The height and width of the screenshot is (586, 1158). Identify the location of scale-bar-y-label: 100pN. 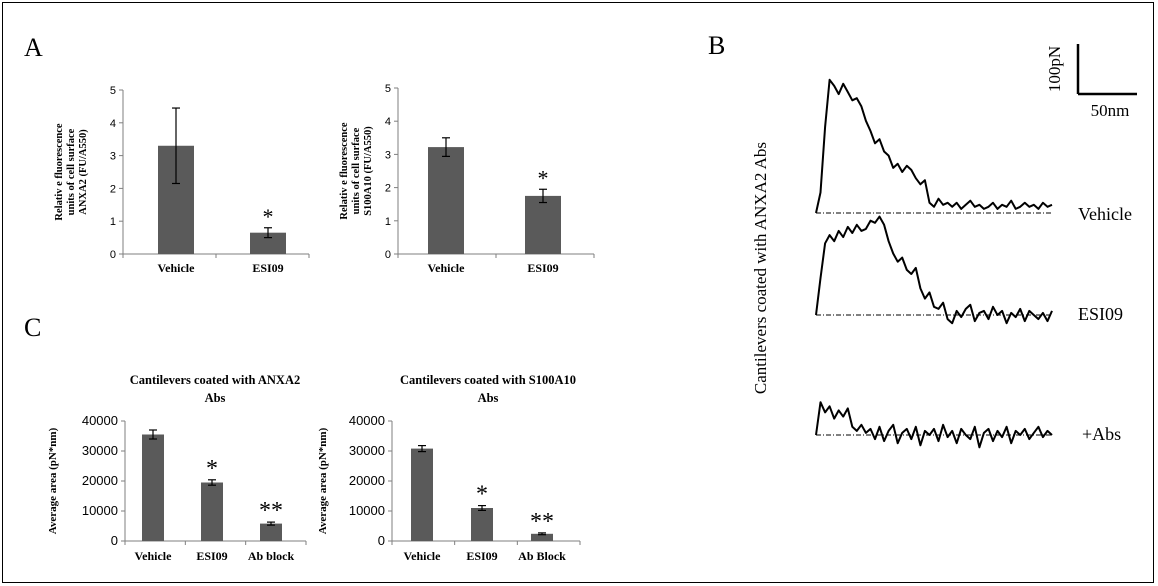
(1054, 69).